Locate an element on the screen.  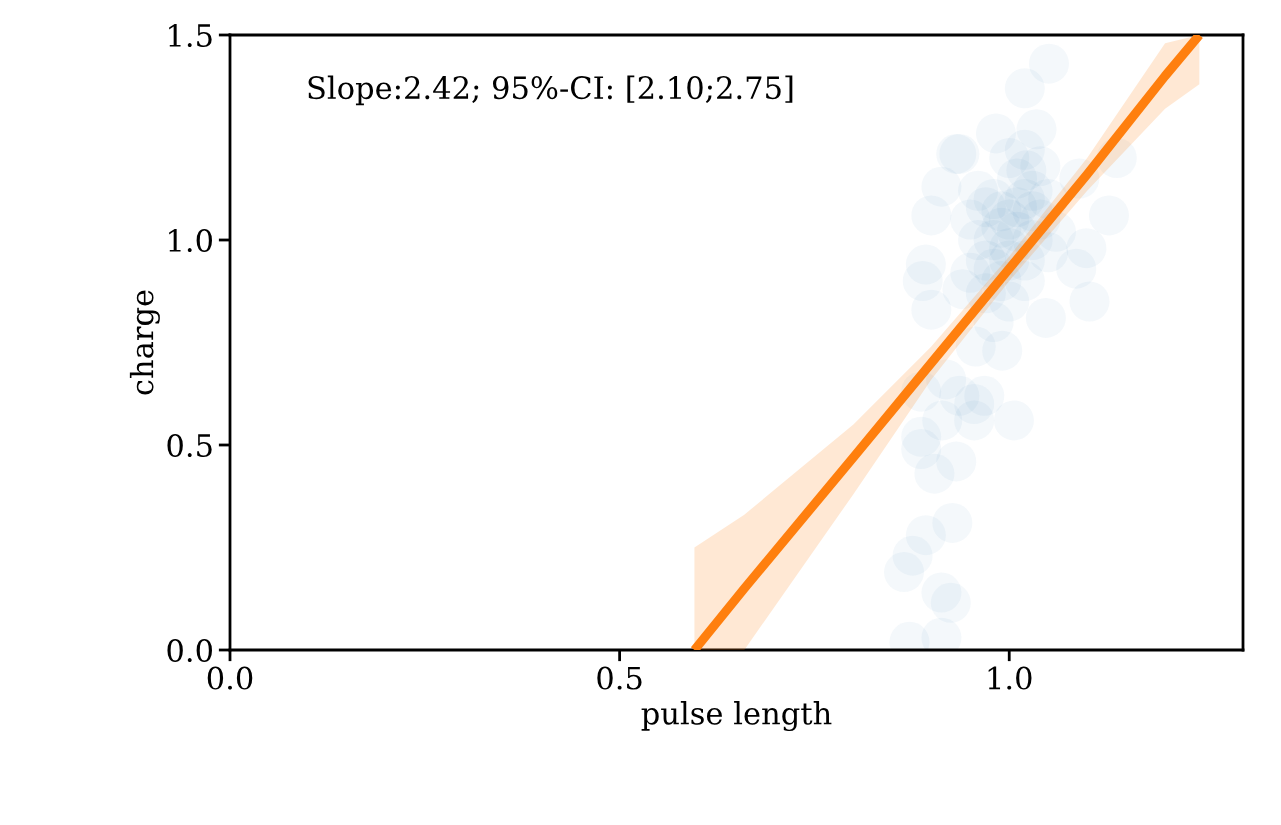
y-tick-label: 1.5 is located at coordinates (190, 35).